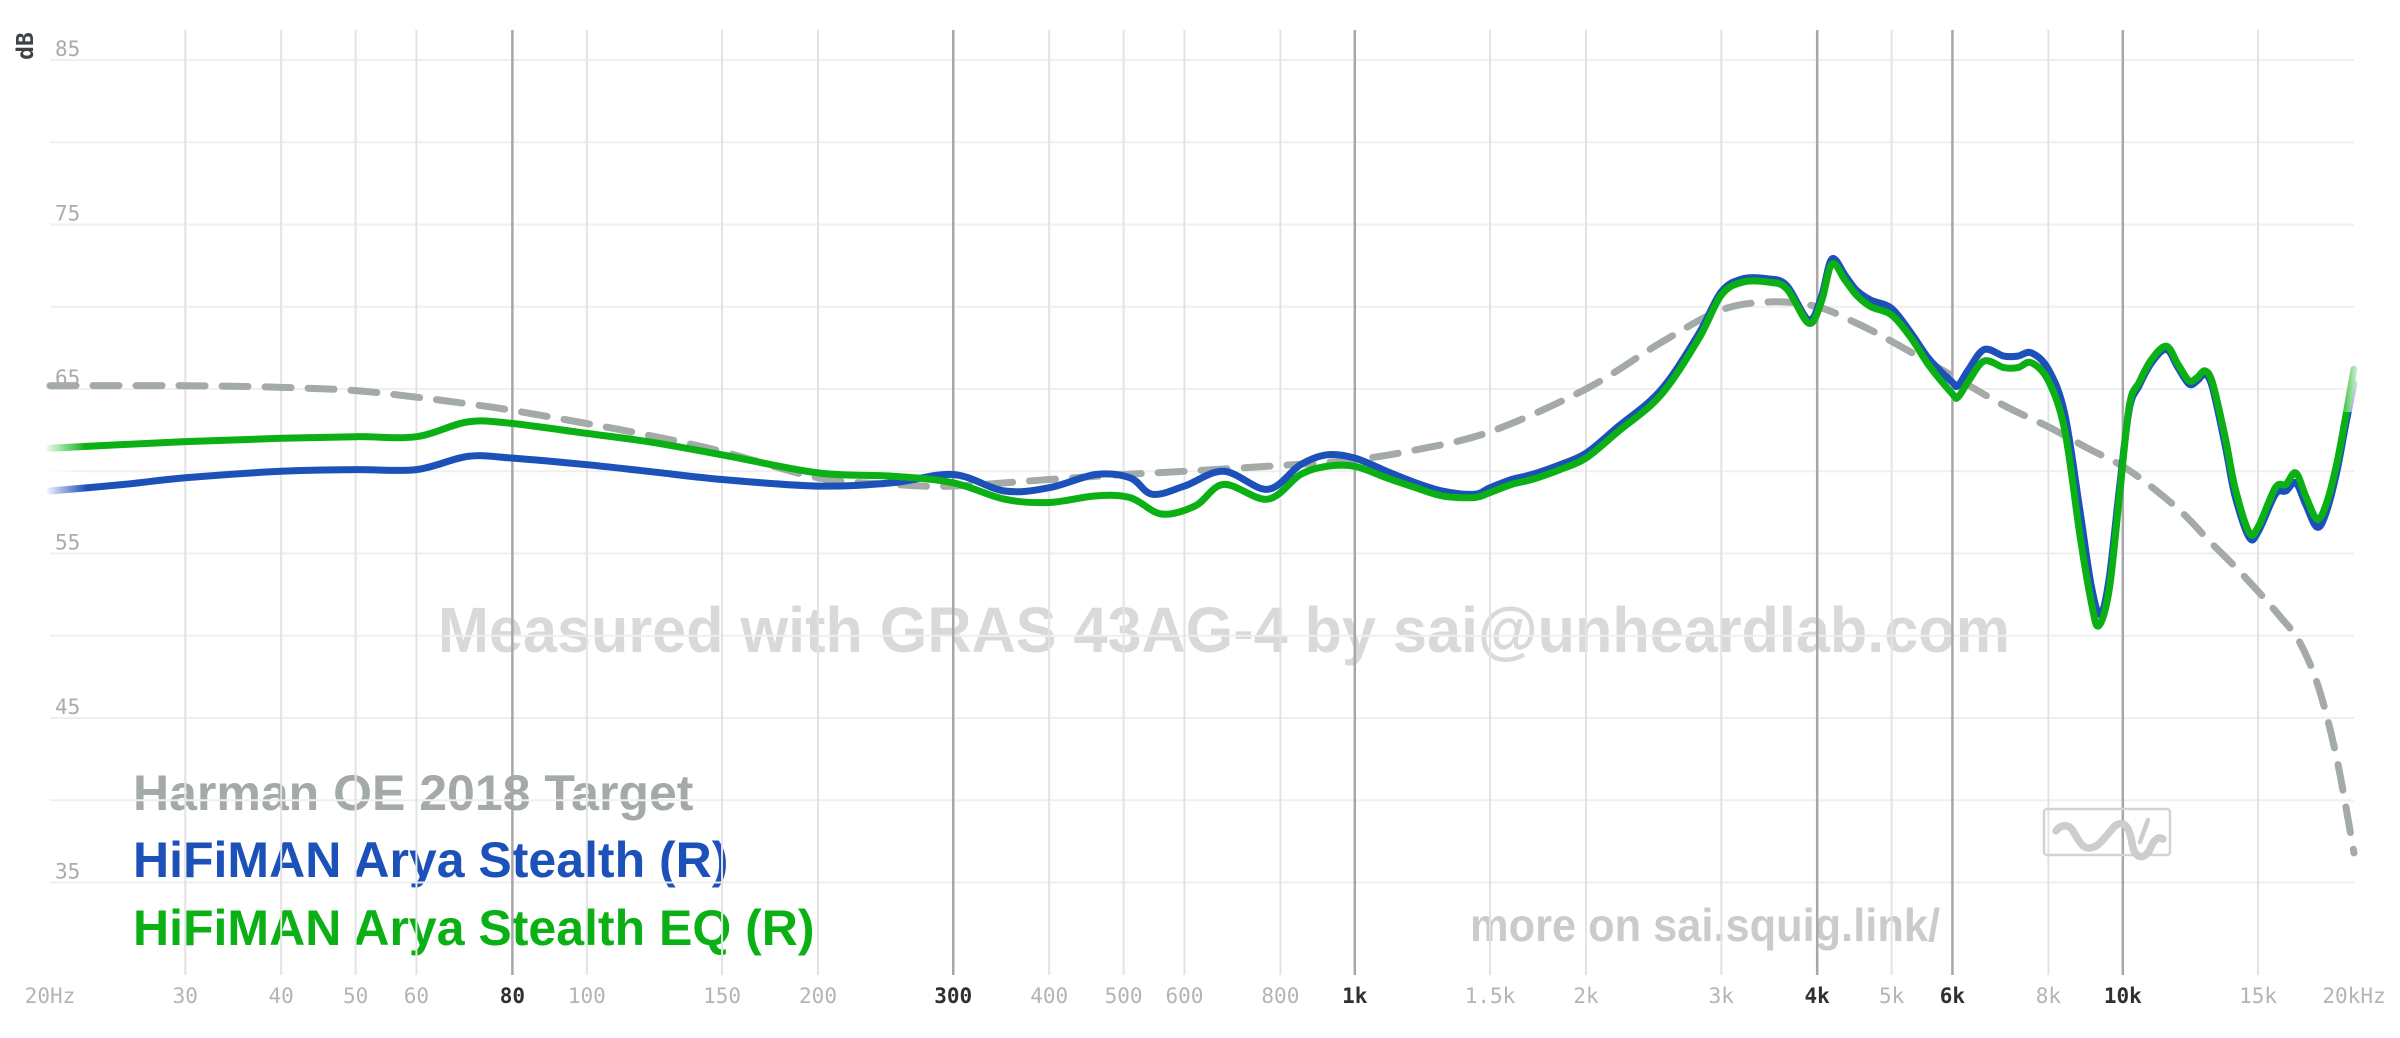 This screenshot has height=1038, width=2400. Describe the element at coordinates (1892, 996) in the screenshot. I see `x-tick-5k: 5k` at that location.